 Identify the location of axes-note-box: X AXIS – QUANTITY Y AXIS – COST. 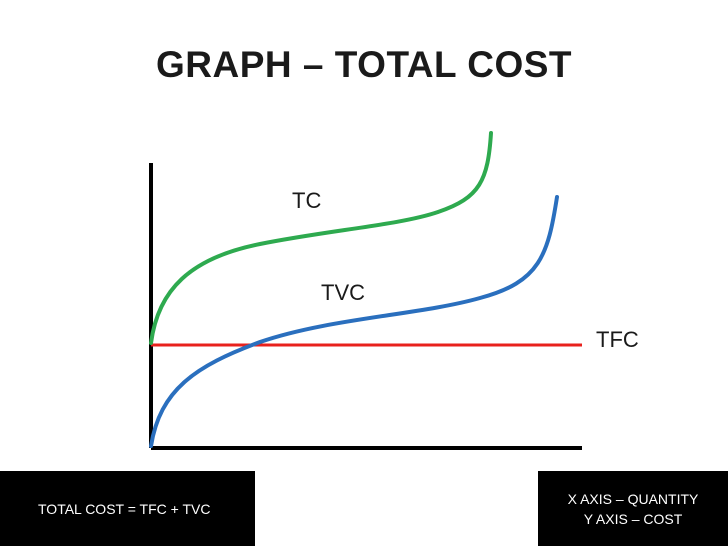
(633, 508).